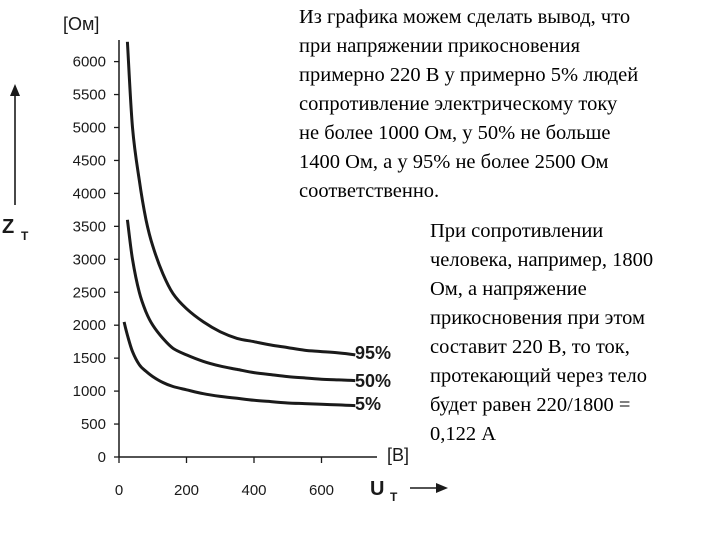 Image resolution: width=720 pixels, height=540 pixels. Describe the element at coordinates (89, 226) in the screenshot. I see `y-tick-label: 3500` at that location.